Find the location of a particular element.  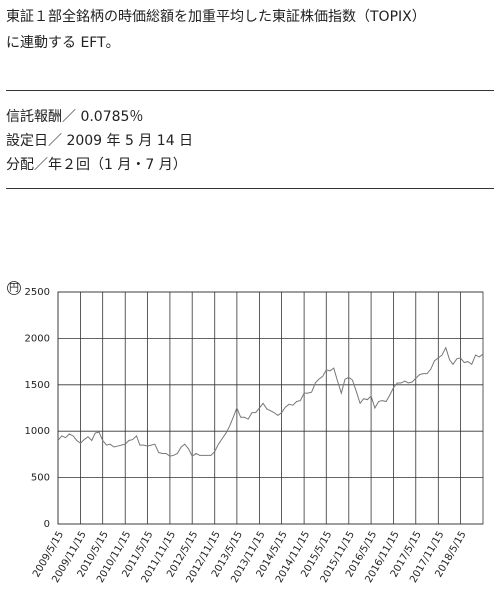

description-line: 東証１部全銘柄の時価総額を加重平均した東証株価指数（TOPIX） is located at coordinates (216, 17).